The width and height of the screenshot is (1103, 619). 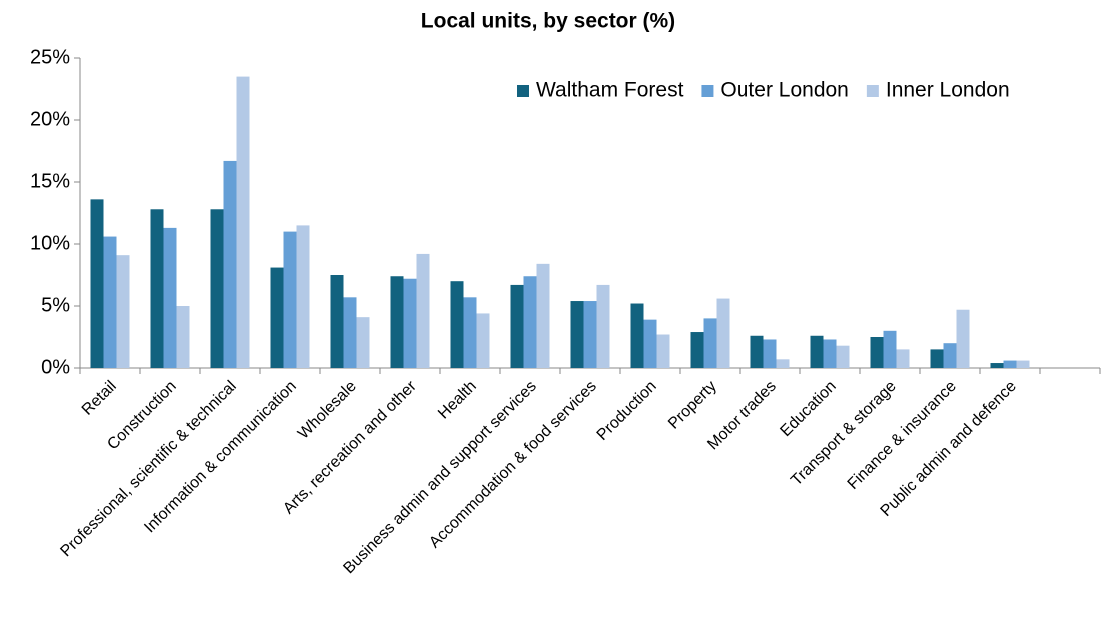 What do you see at coordinates (610, 90) in the screenshot?
I see `legend-label: Waltham Forest` at bounding box center [610, 90].